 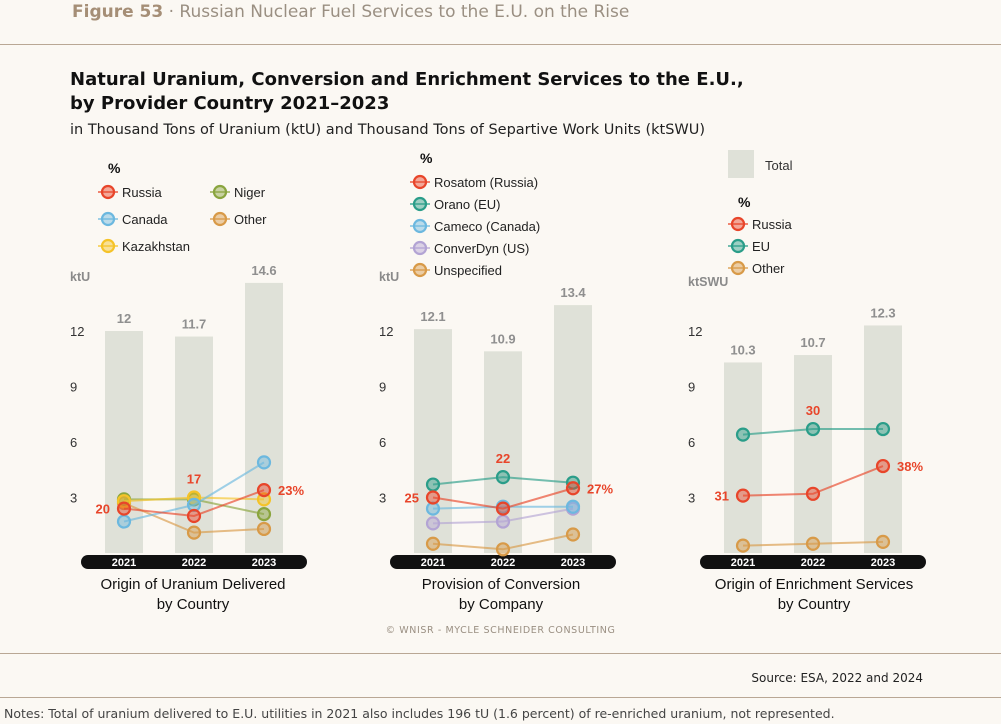 What do you see at coordinates (573, 292) in the screenshot?
I see `total-value-label: 13.4` at bounding box center [573, 292].